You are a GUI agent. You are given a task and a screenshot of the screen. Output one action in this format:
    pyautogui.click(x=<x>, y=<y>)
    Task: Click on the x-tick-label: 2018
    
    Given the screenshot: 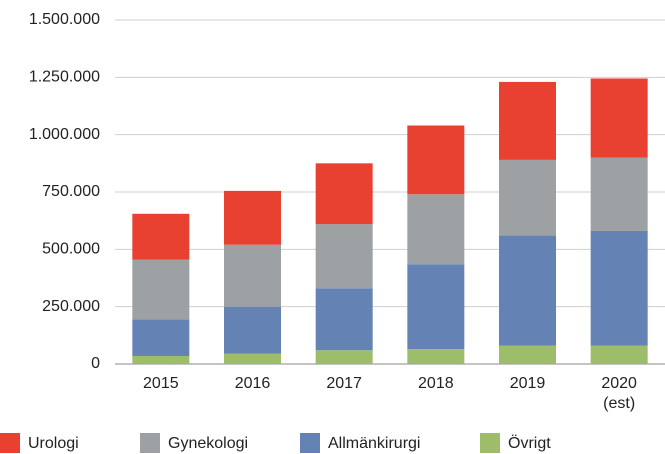 What is the action you would take?
    pyautogui.click(x=436, y=383)
    